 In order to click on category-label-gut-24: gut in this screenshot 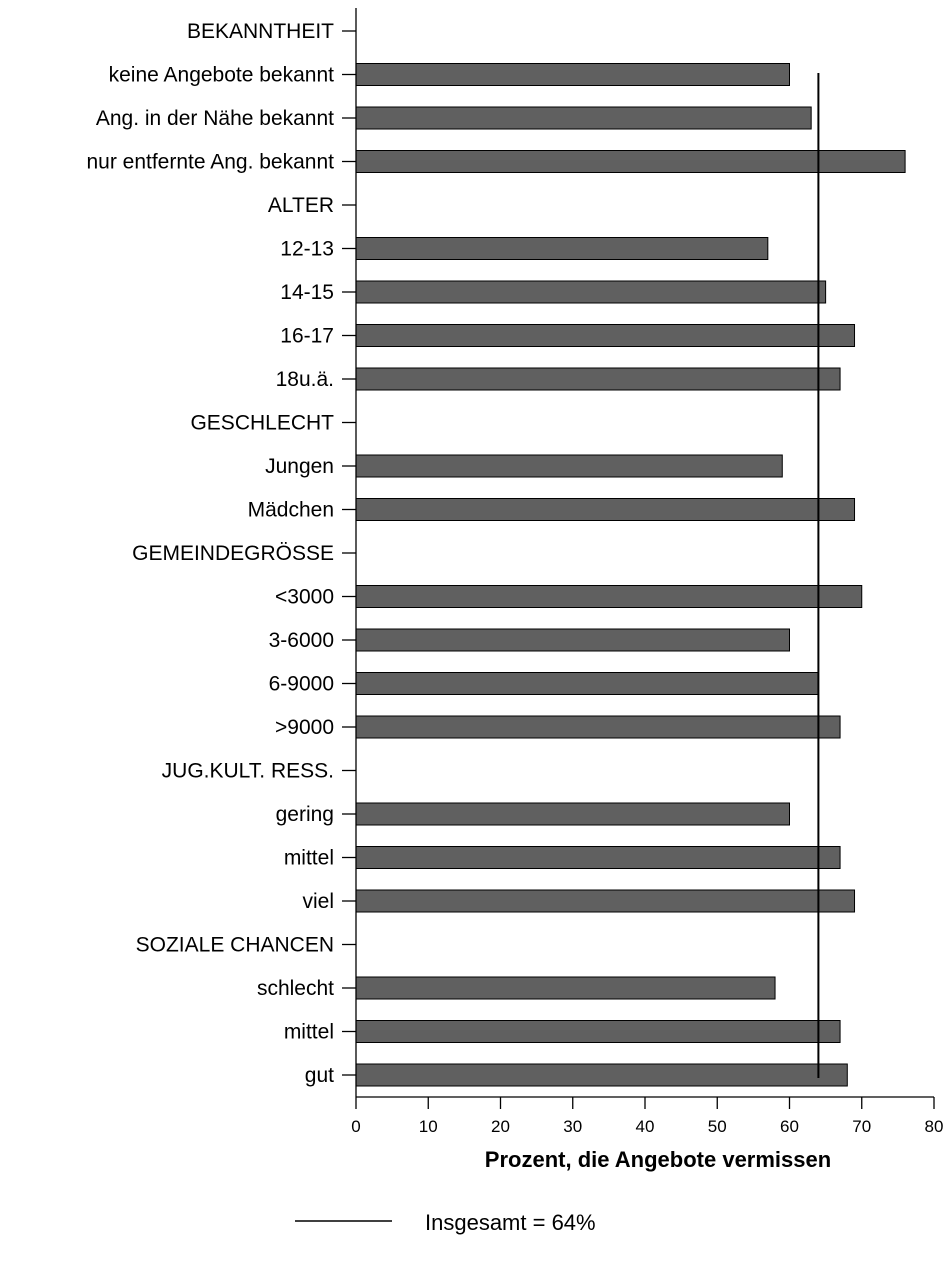, I will do `click(319, 1075)`.